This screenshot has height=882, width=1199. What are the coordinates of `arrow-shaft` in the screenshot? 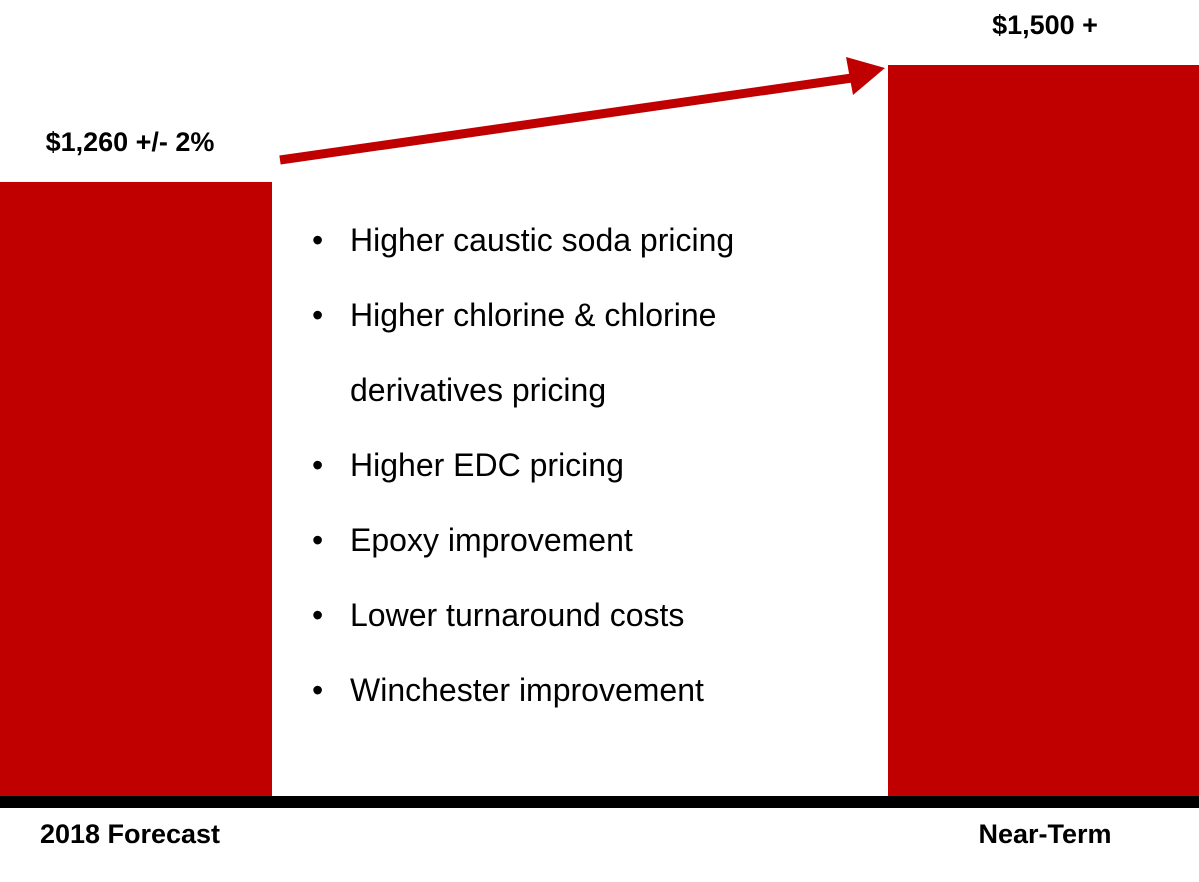 It's located at (566, 119).